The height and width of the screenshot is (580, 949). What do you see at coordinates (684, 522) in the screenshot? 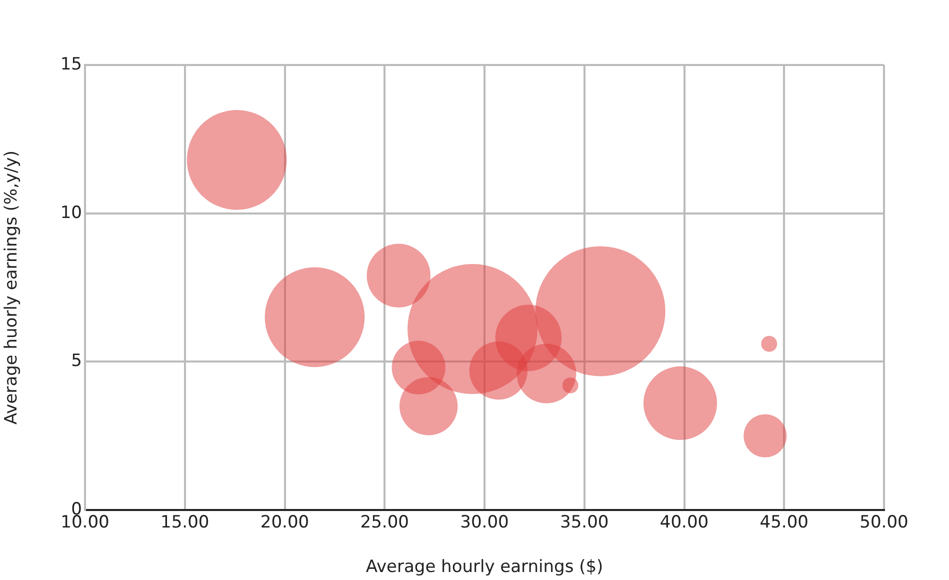
I see `x-tick-label: 40.00` at bounding box center [684, 522].